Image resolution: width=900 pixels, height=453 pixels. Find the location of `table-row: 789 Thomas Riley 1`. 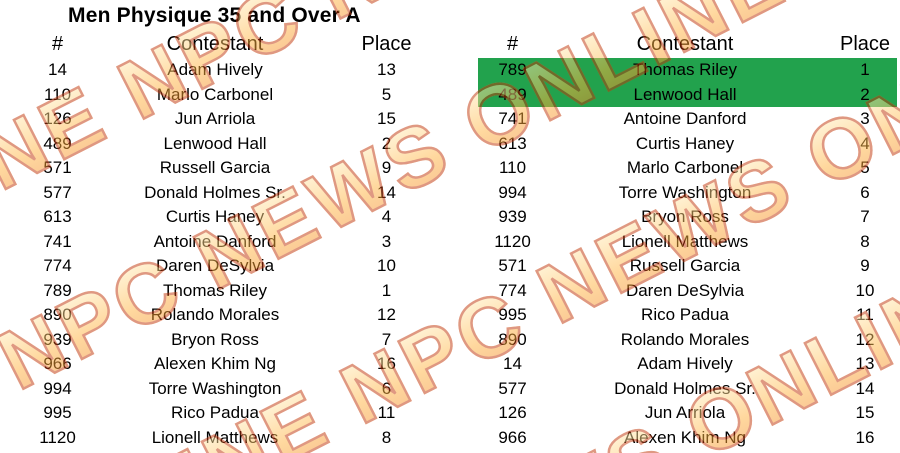

table-row: 789 Thomas Riley 1 is located at coordinates (675, 70).